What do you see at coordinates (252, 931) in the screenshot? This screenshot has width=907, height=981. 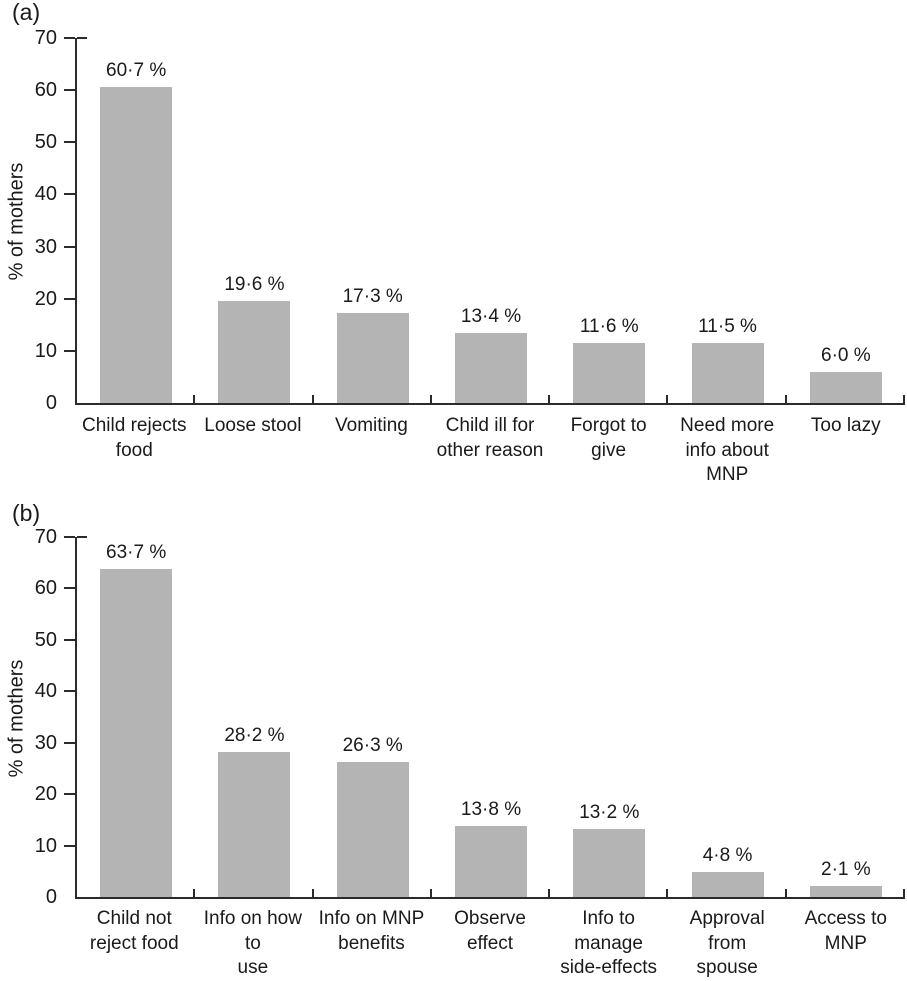 I see `category-label-line: Info on how to` at bounding box center [252, 931].